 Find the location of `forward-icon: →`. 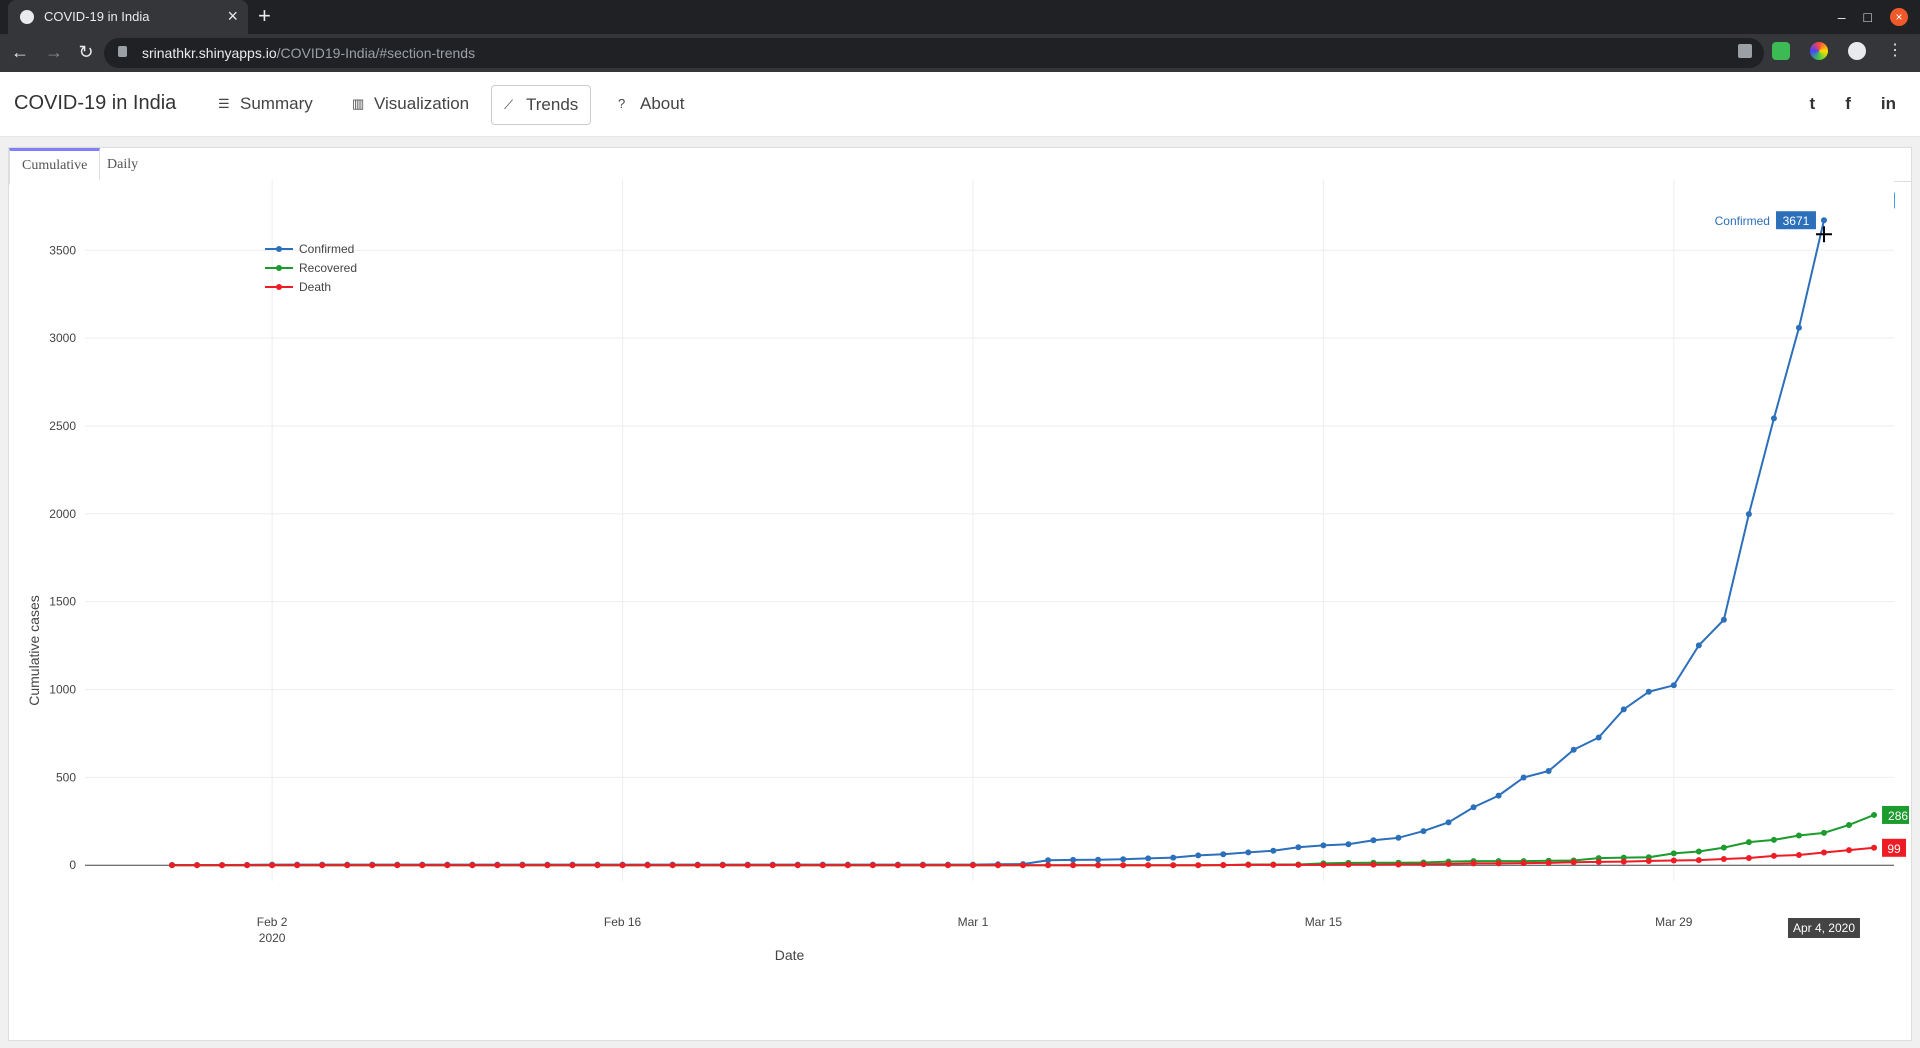

forward-icon: → is located at coordinates (54, 52).